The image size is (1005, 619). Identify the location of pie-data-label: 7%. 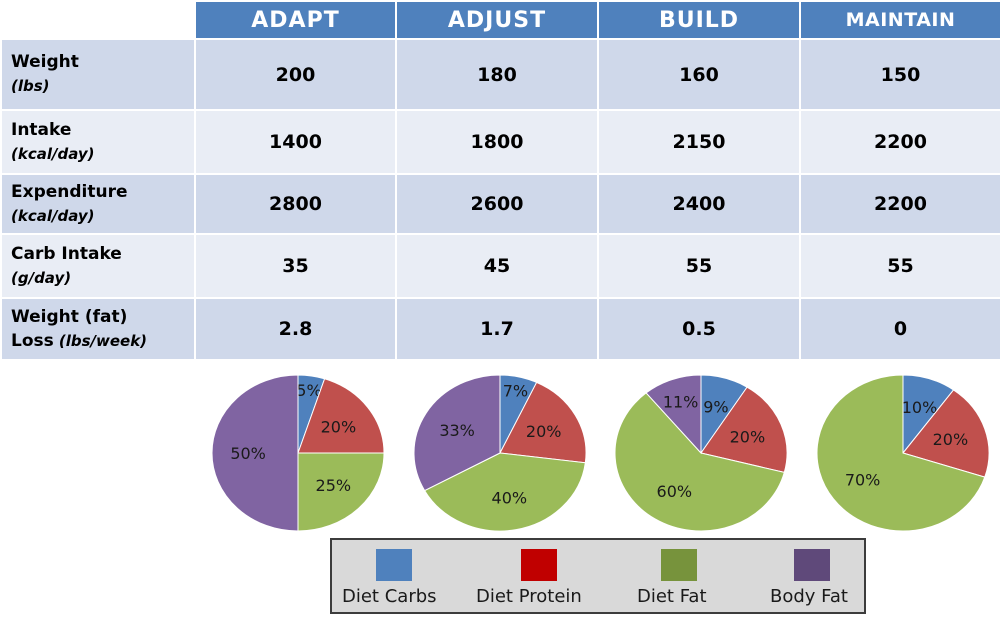
(515, 391).